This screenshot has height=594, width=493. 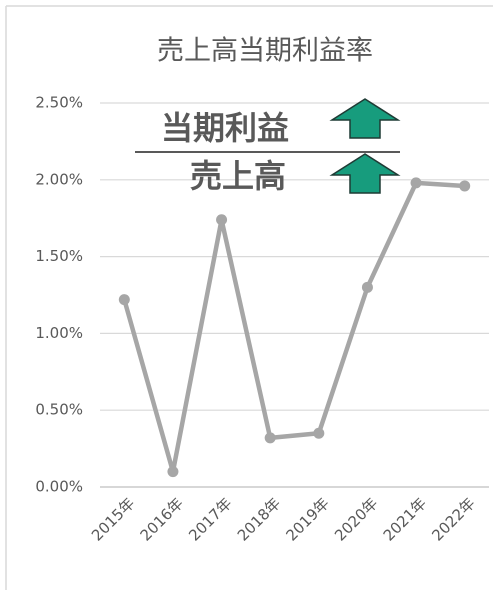 What do you see at coordinates (453, 519) in the screenshot?
I see `x-tick-label: 2022年` at bounding box center [453, 519].